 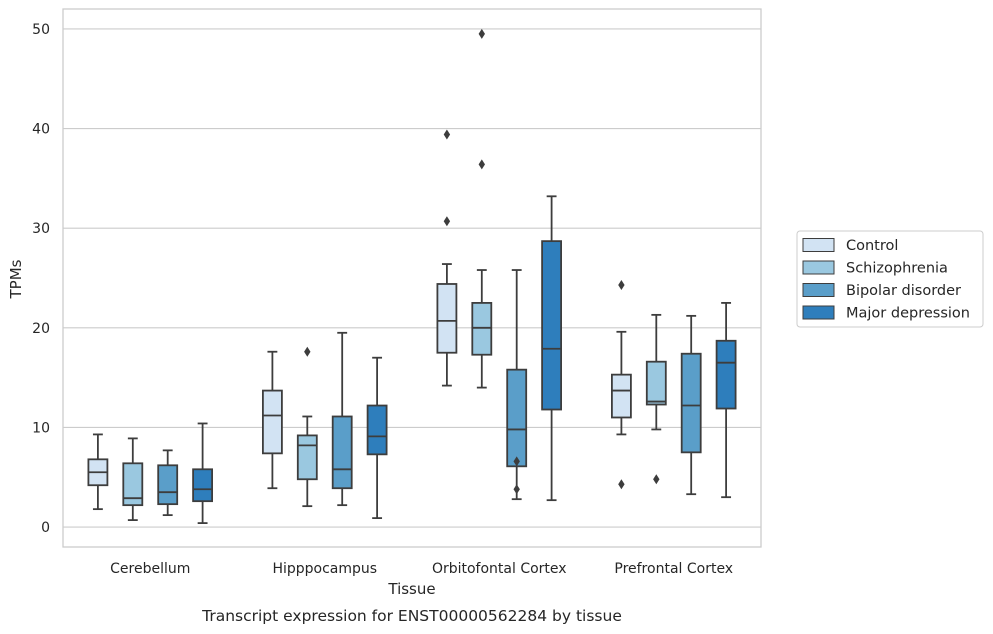 I want to click on x-axis-label: Tissue, so click(x=411, y=589).